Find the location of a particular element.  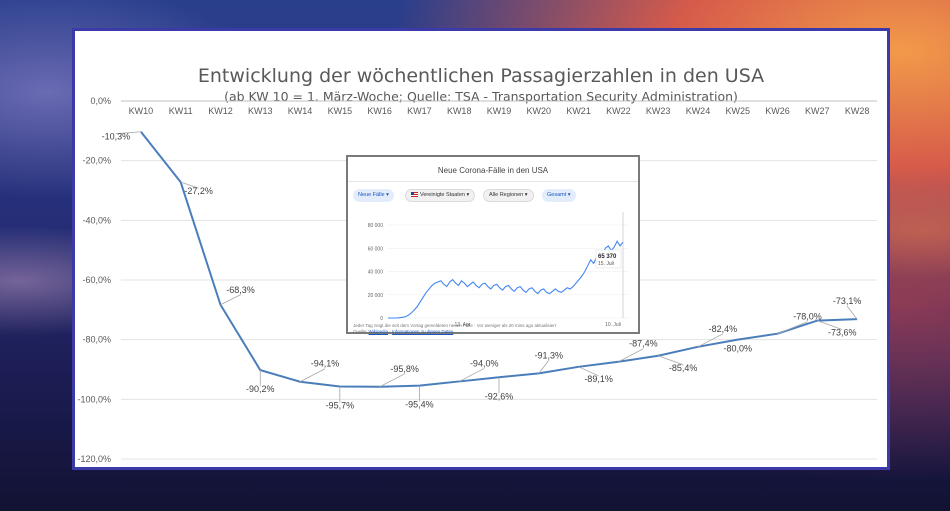

y-tick-label: -80,0% is located at coordinates (96, 340).